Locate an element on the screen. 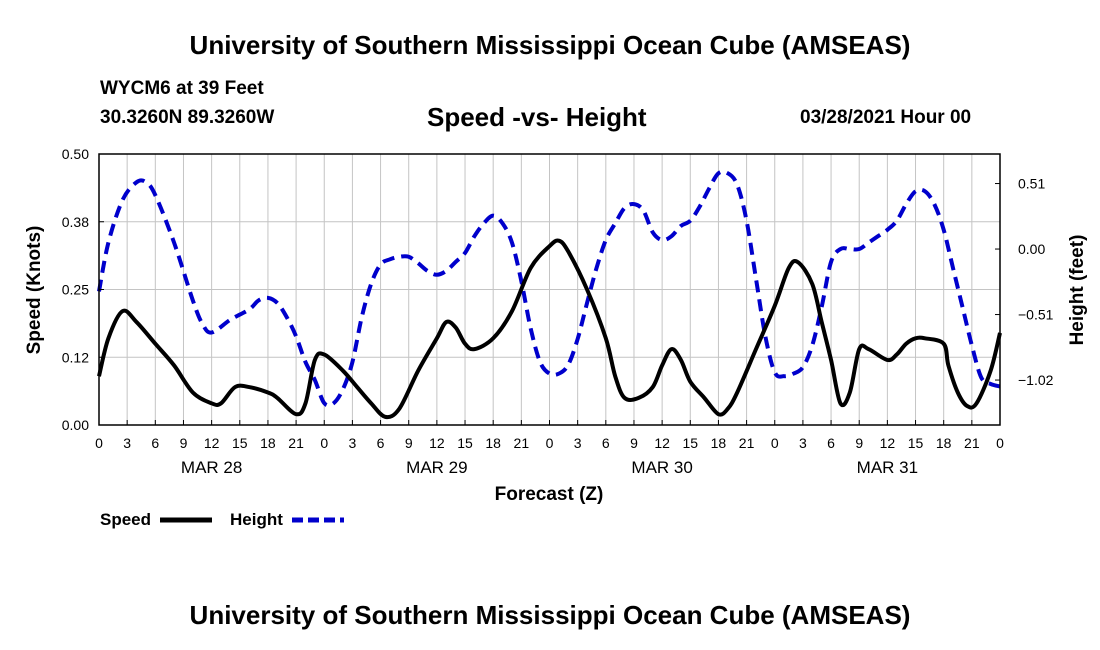  date-label: MAR 28 is located at coordinates (211, 467).